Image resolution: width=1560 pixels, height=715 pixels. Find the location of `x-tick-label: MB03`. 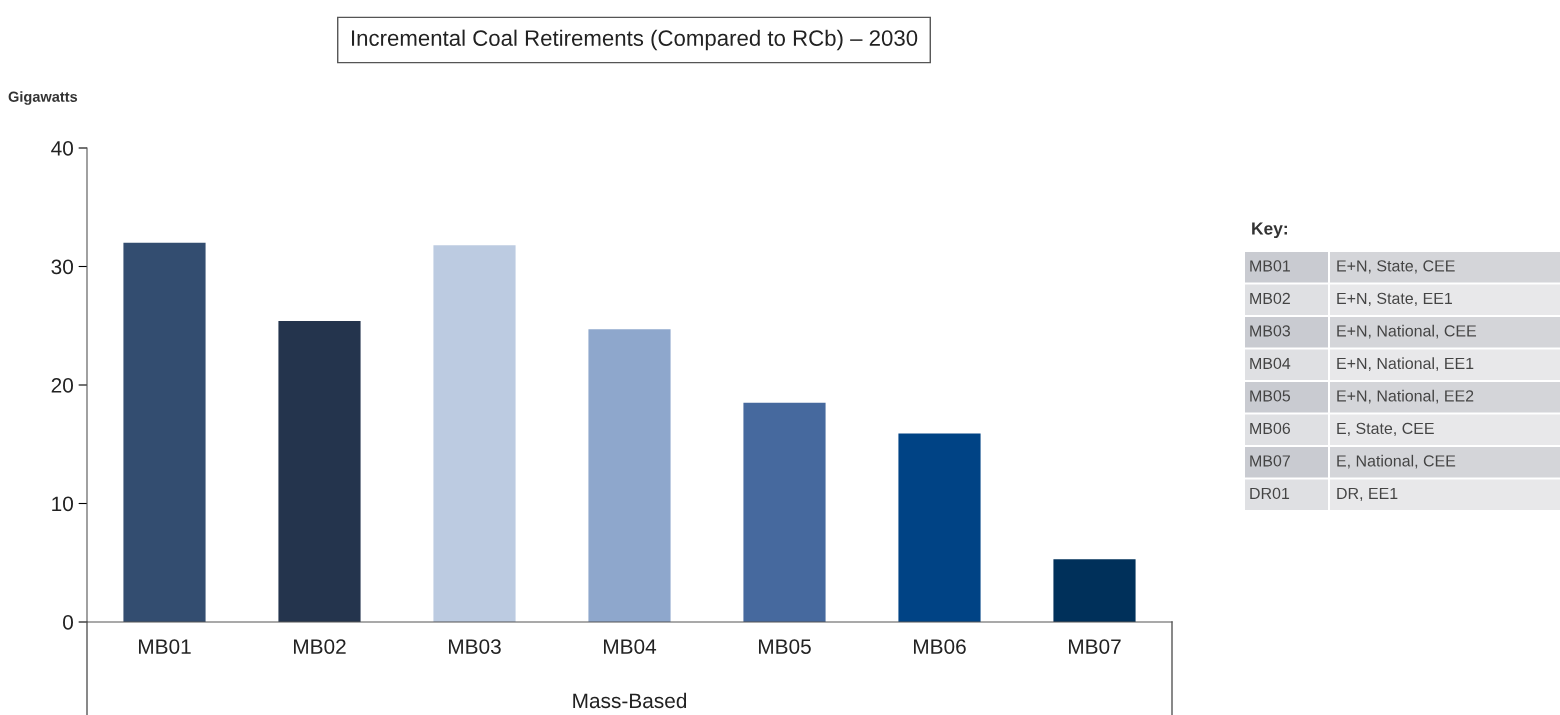

x-tick-label: MB03 is located at coordinates (475, 646).